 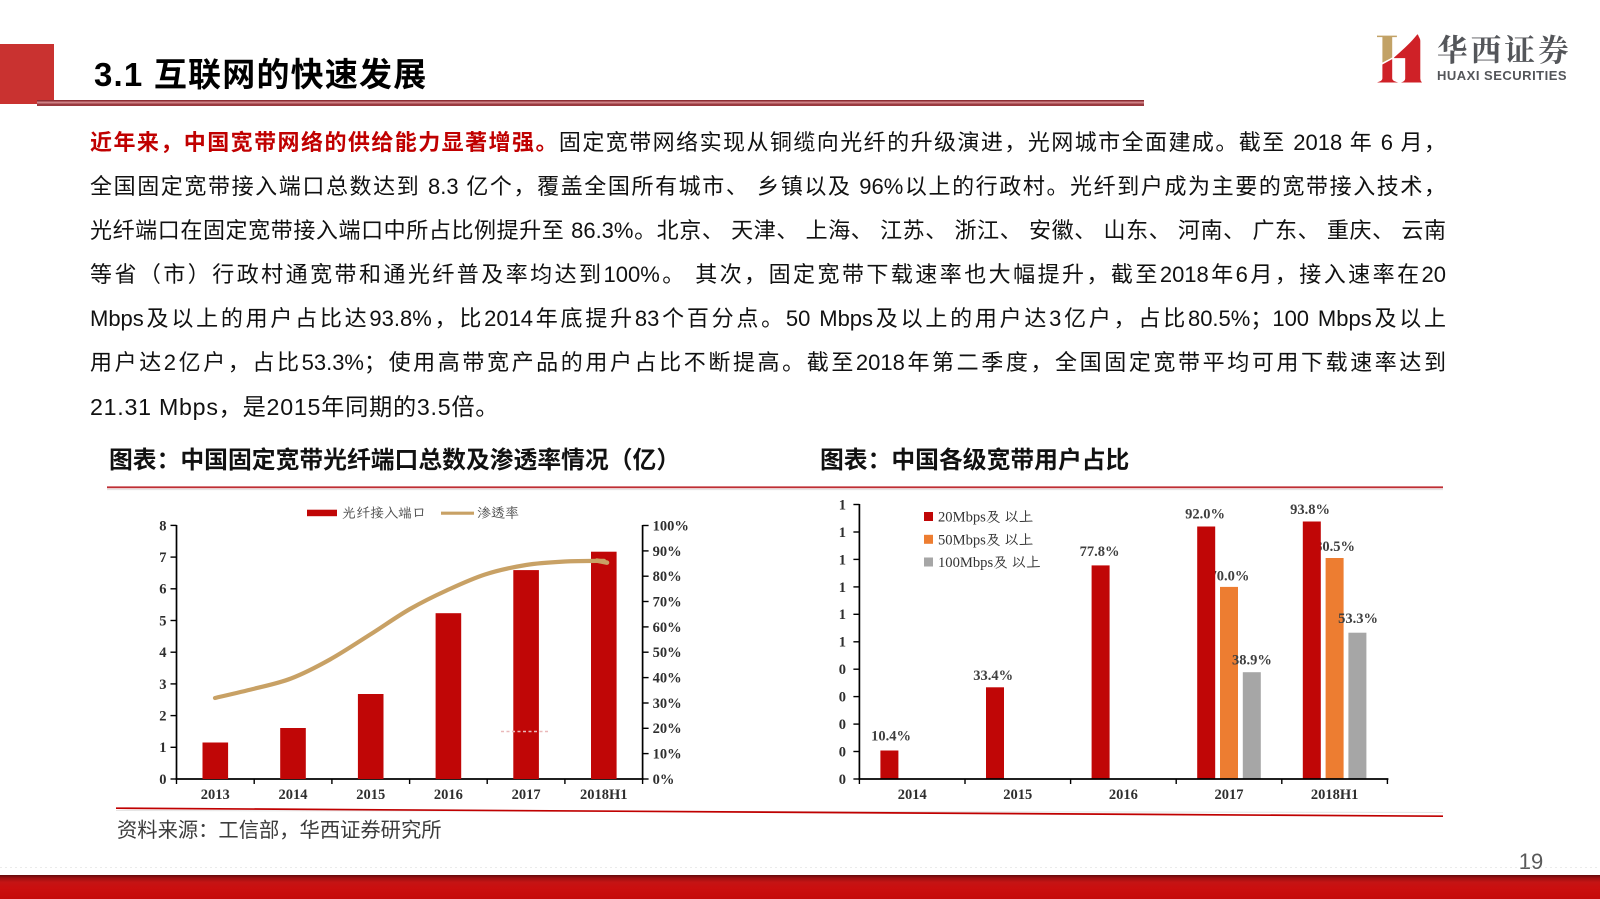 What do you see at coordinates (667, 729) in the screenshot?
I see `svg-text: 20%` at bounding box center [667, 729].